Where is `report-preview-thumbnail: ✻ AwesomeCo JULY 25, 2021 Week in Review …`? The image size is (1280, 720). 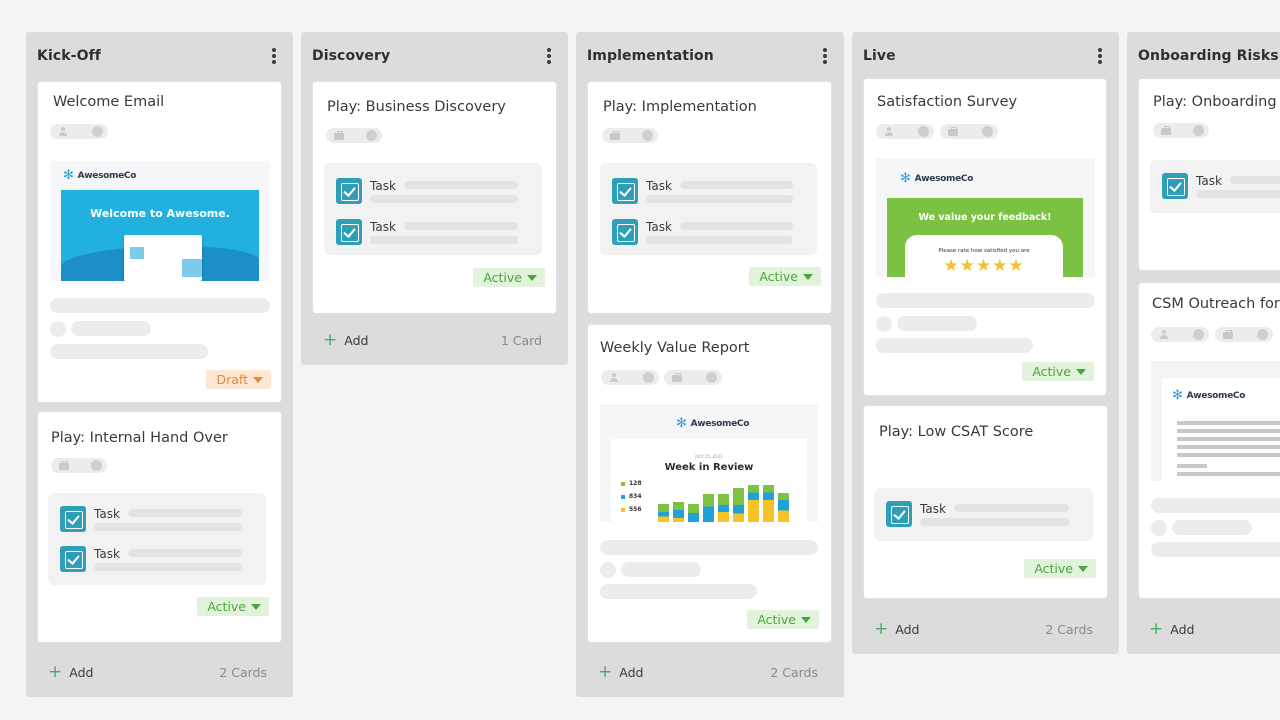
report-preview-thumbnail: ✻ AwesomeCo JULY 25, 2021 Week in Review … is located at coordinates (709, 463).